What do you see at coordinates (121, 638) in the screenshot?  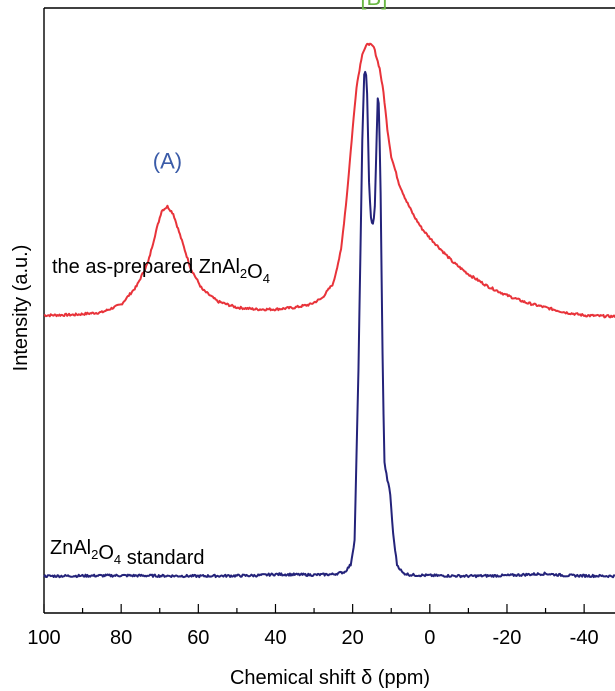 I see `x-tick-label: 80` at bounding box center [121, 638].